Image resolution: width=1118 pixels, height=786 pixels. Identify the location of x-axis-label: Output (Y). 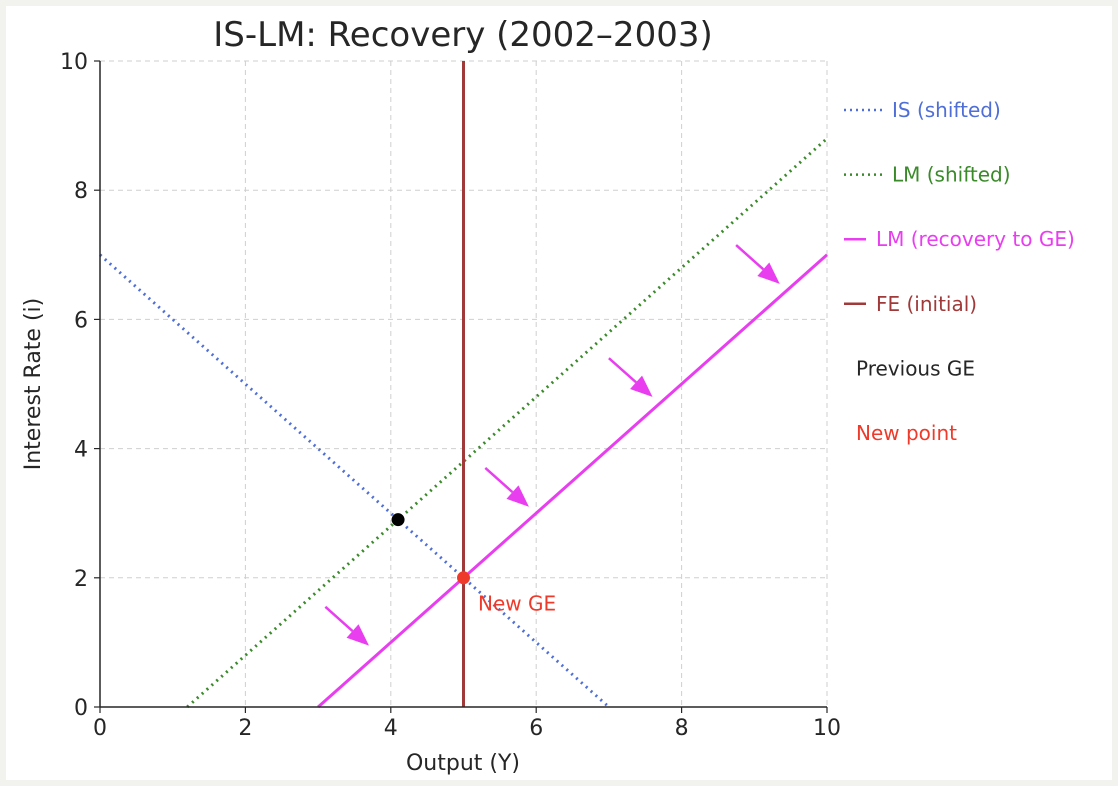
(463, 763).